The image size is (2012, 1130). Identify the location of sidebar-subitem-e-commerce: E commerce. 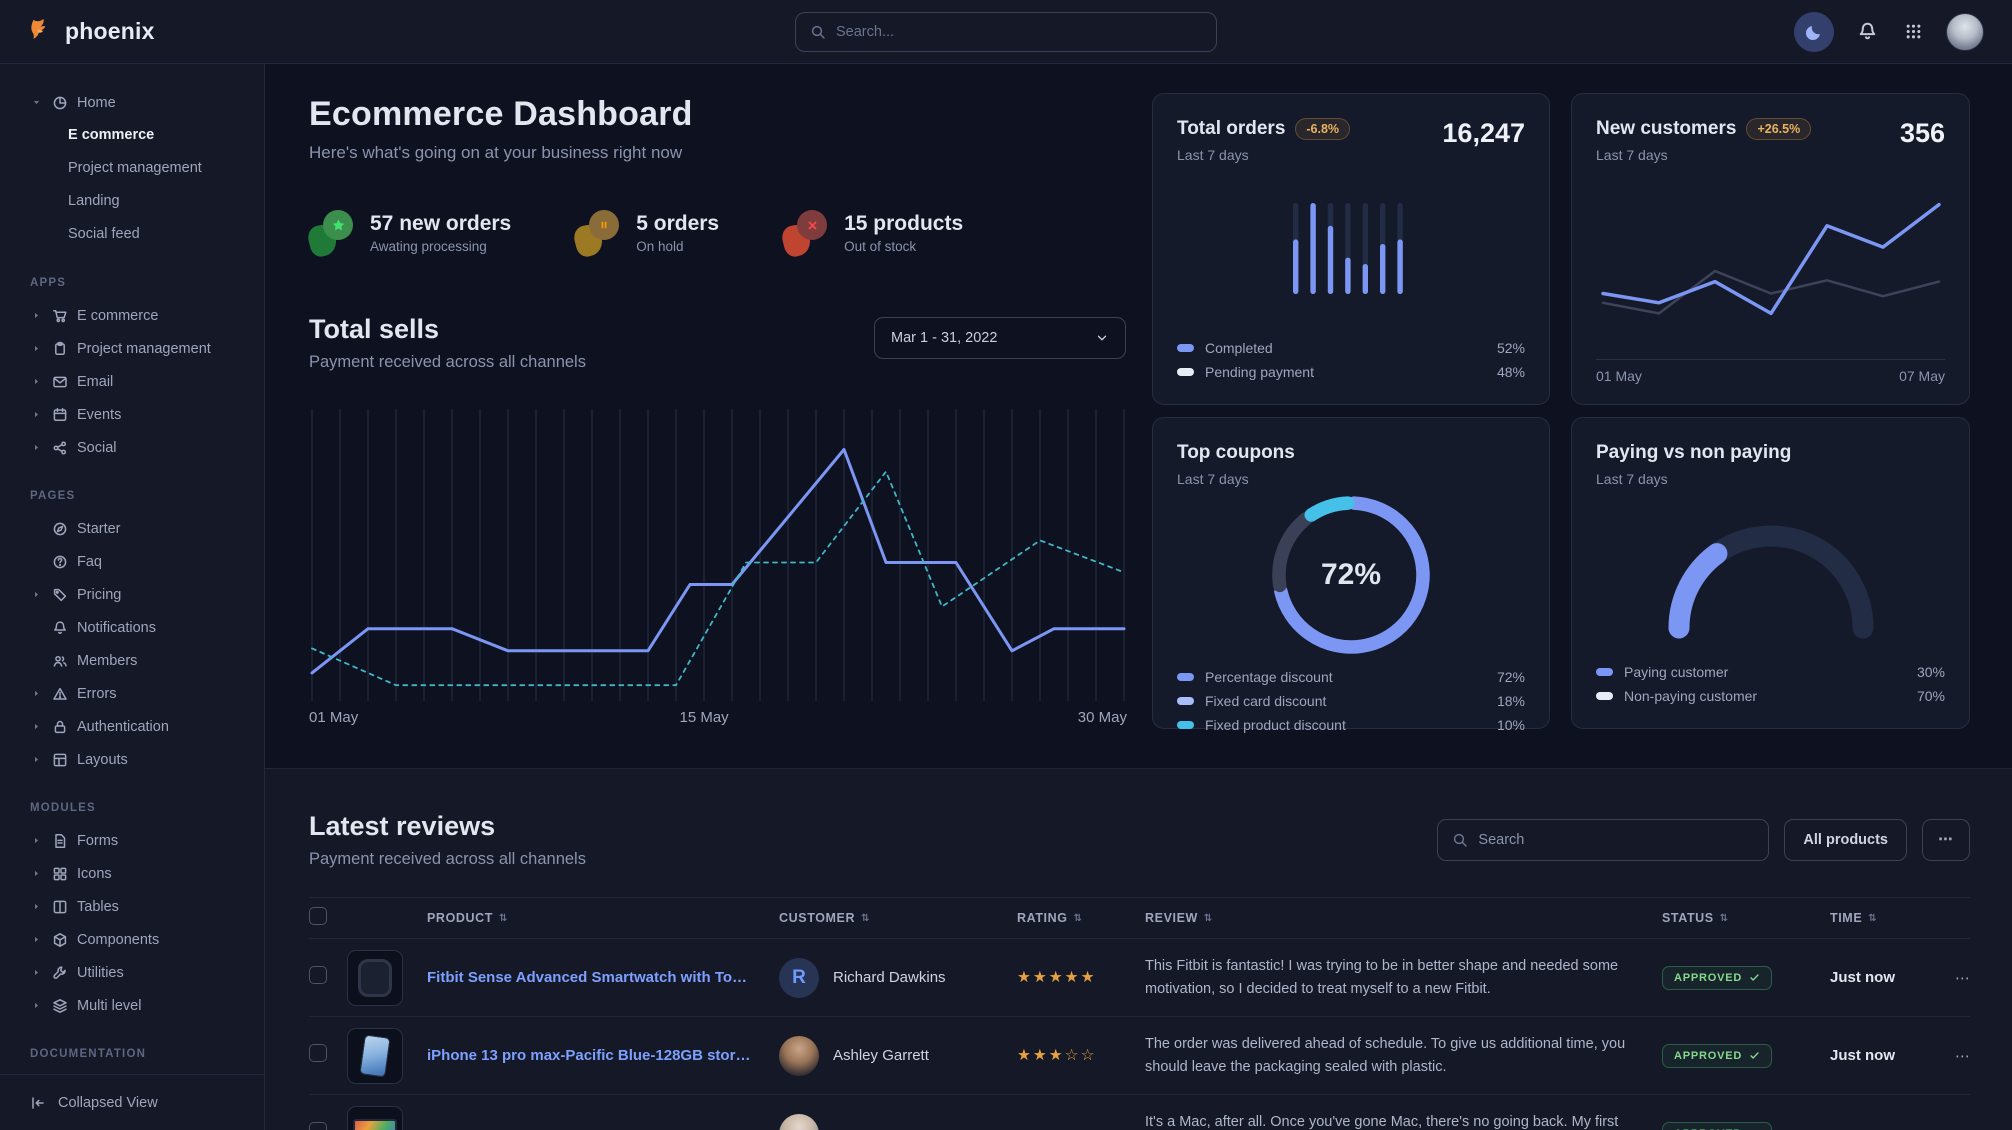
(111, 135).